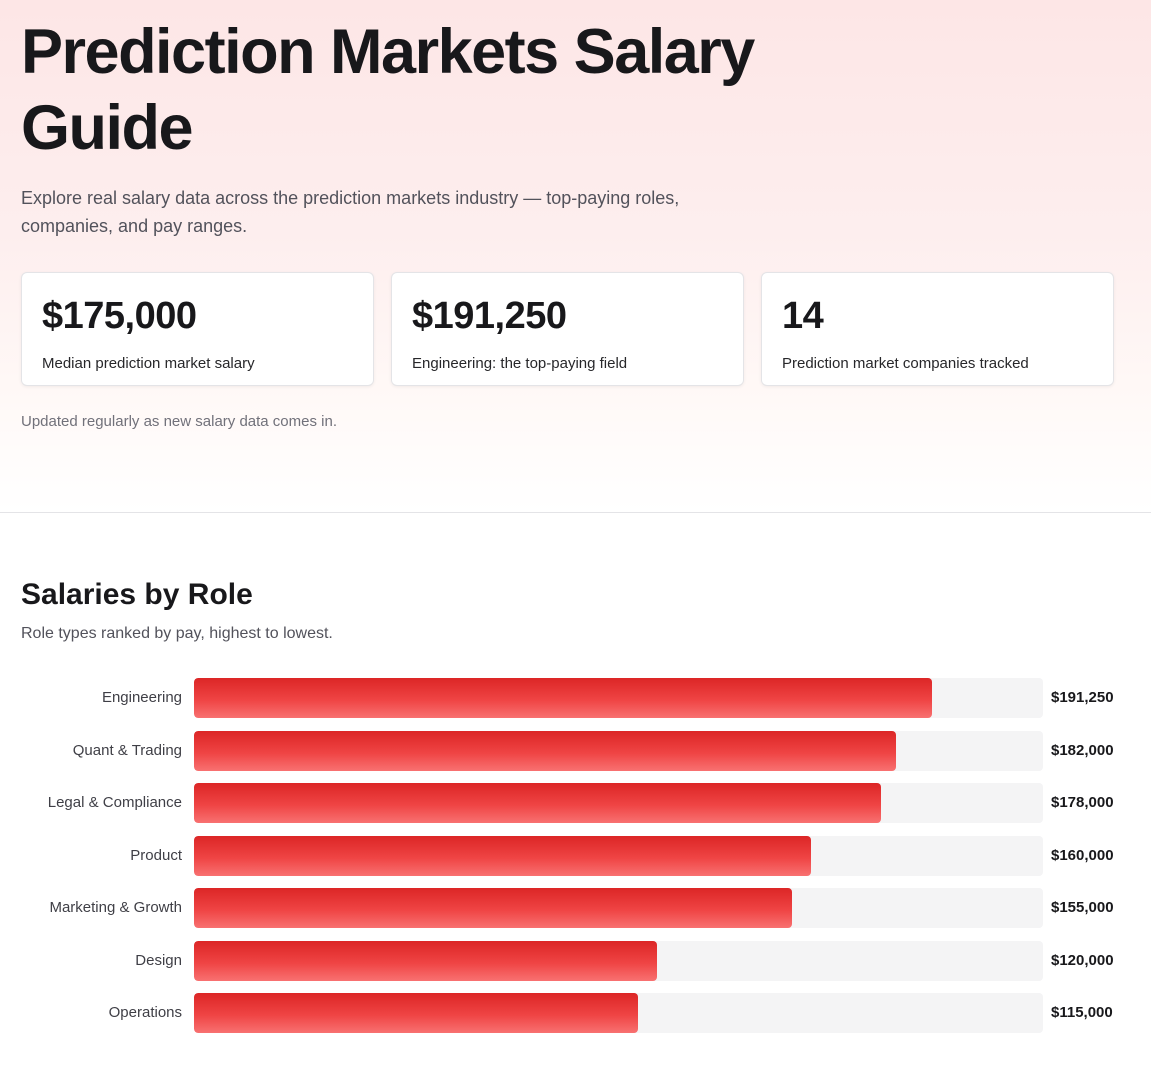  Describe the element at coordinates (127, 750) in the screenshot. I see `bar-category-label: Quant & Trading` at that location.